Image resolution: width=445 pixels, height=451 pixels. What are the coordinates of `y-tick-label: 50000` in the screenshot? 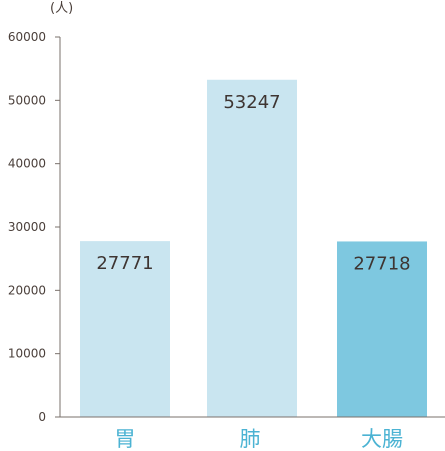 It's located at (27, 100).